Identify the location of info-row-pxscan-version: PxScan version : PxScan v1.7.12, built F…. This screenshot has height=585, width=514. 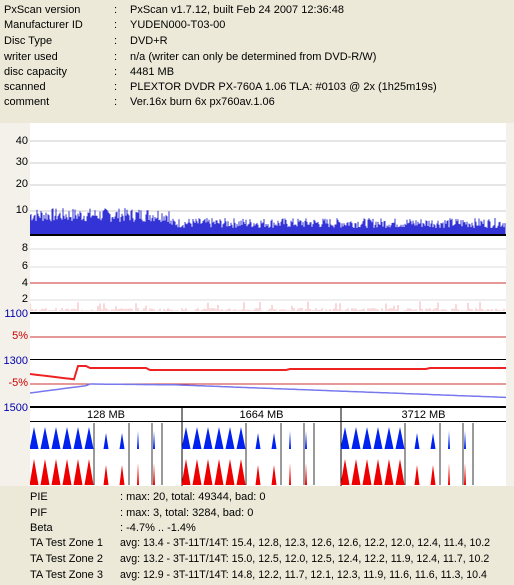
(257, 11).